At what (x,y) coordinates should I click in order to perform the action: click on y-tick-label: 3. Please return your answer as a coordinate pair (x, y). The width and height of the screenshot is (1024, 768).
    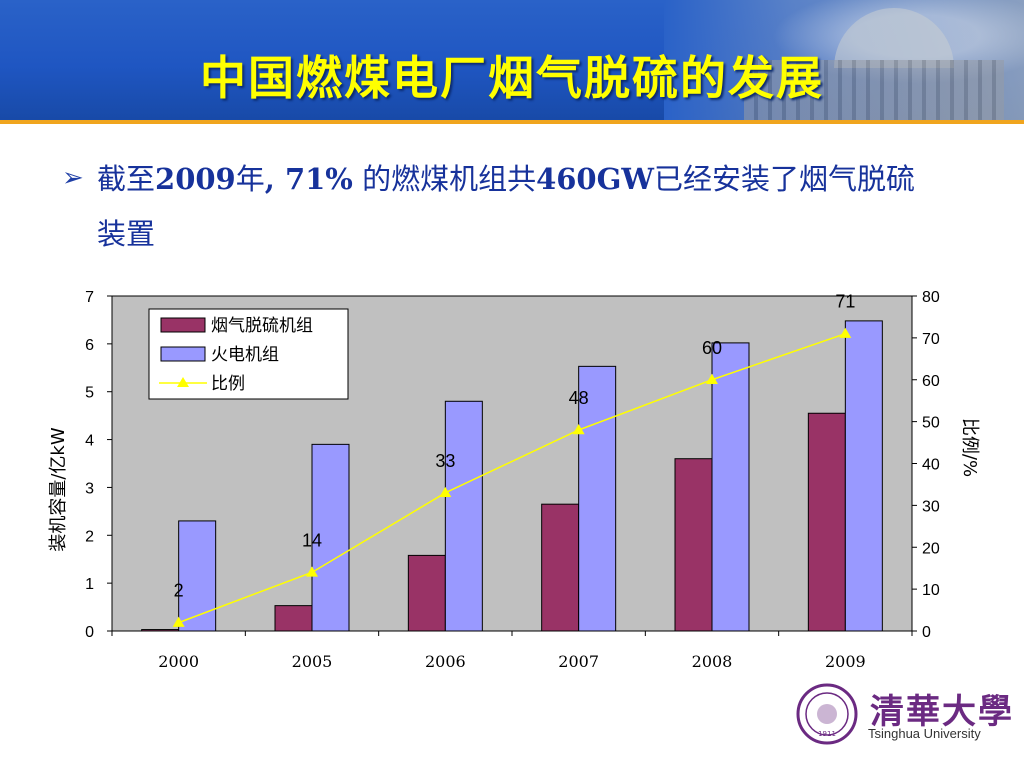
    Looking at the image, I should click on (89, 488).